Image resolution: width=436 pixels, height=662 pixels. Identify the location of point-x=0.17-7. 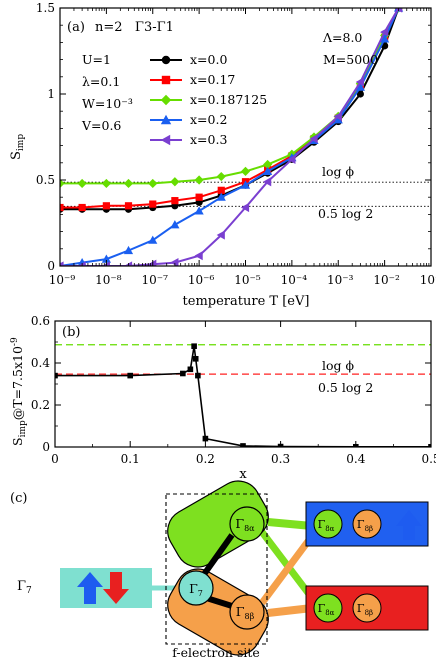
(221, 190).